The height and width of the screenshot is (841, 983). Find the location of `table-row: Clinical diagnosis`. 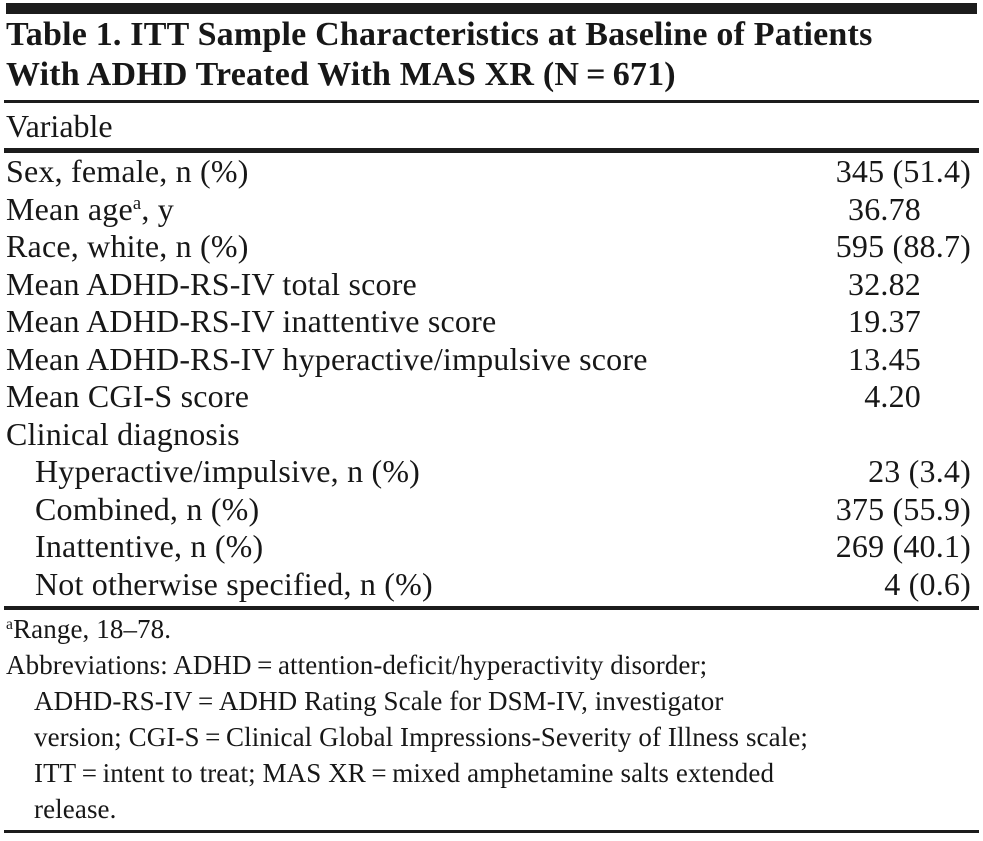

table-row: Clinical diagnosis is located at coordinates (491, 435).